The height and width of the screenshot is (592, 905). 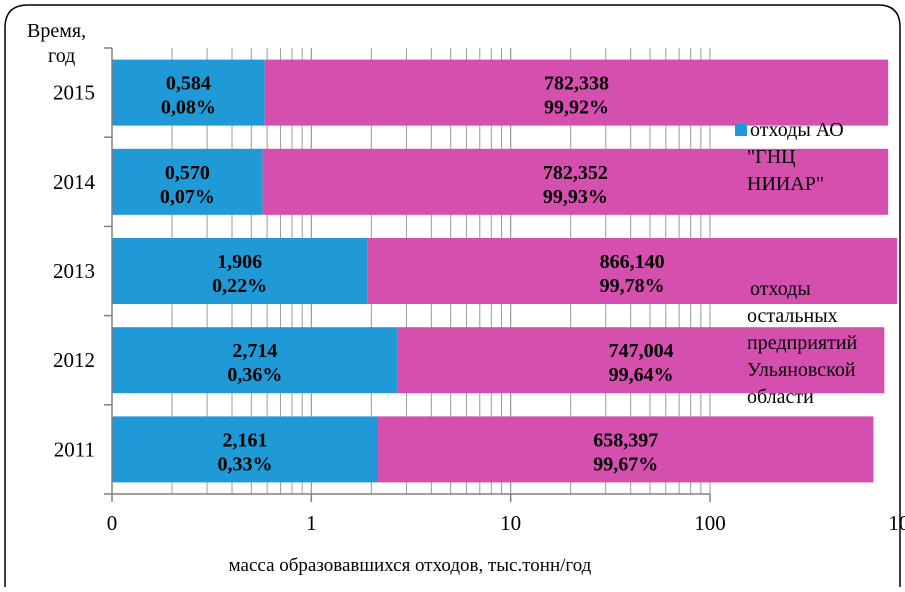 I want to click on data-label-value: 782,338, so click(x=576, y=84).